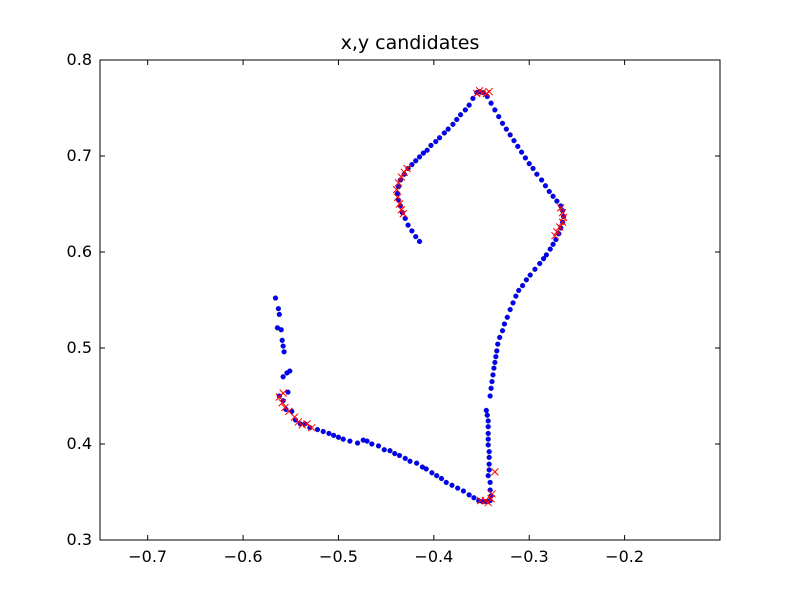 This screenshot has height=600, width=800. I want to click on x-tick-label: −0.5, so click(338, 556).